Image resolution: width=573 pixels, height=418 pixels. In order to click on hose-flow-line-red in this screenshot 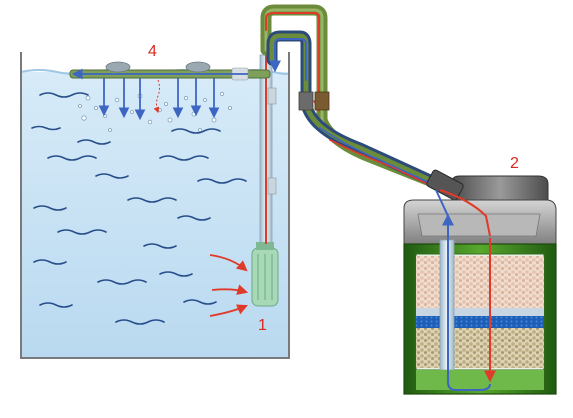, I will do `click(383, 164)`.